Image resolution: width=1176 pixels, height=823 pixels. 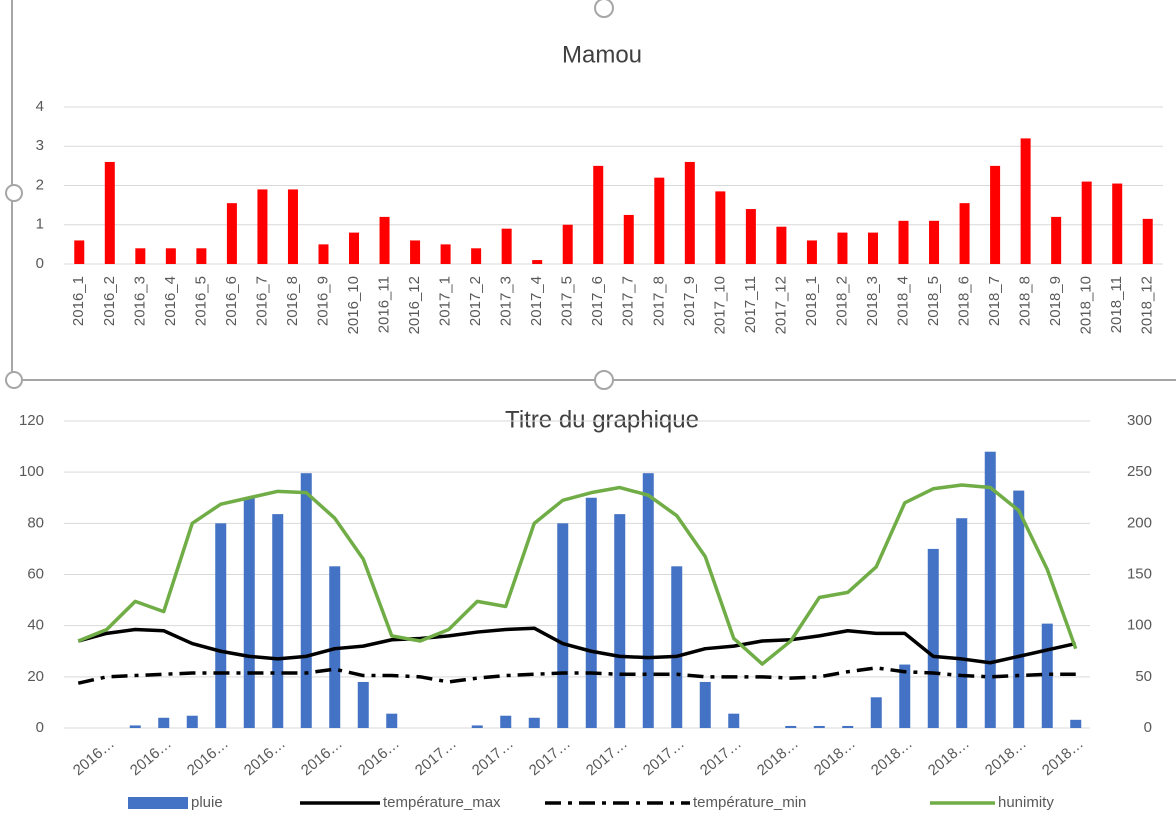 I want to click on legend-label: température_max, so click(x=442, y=802).